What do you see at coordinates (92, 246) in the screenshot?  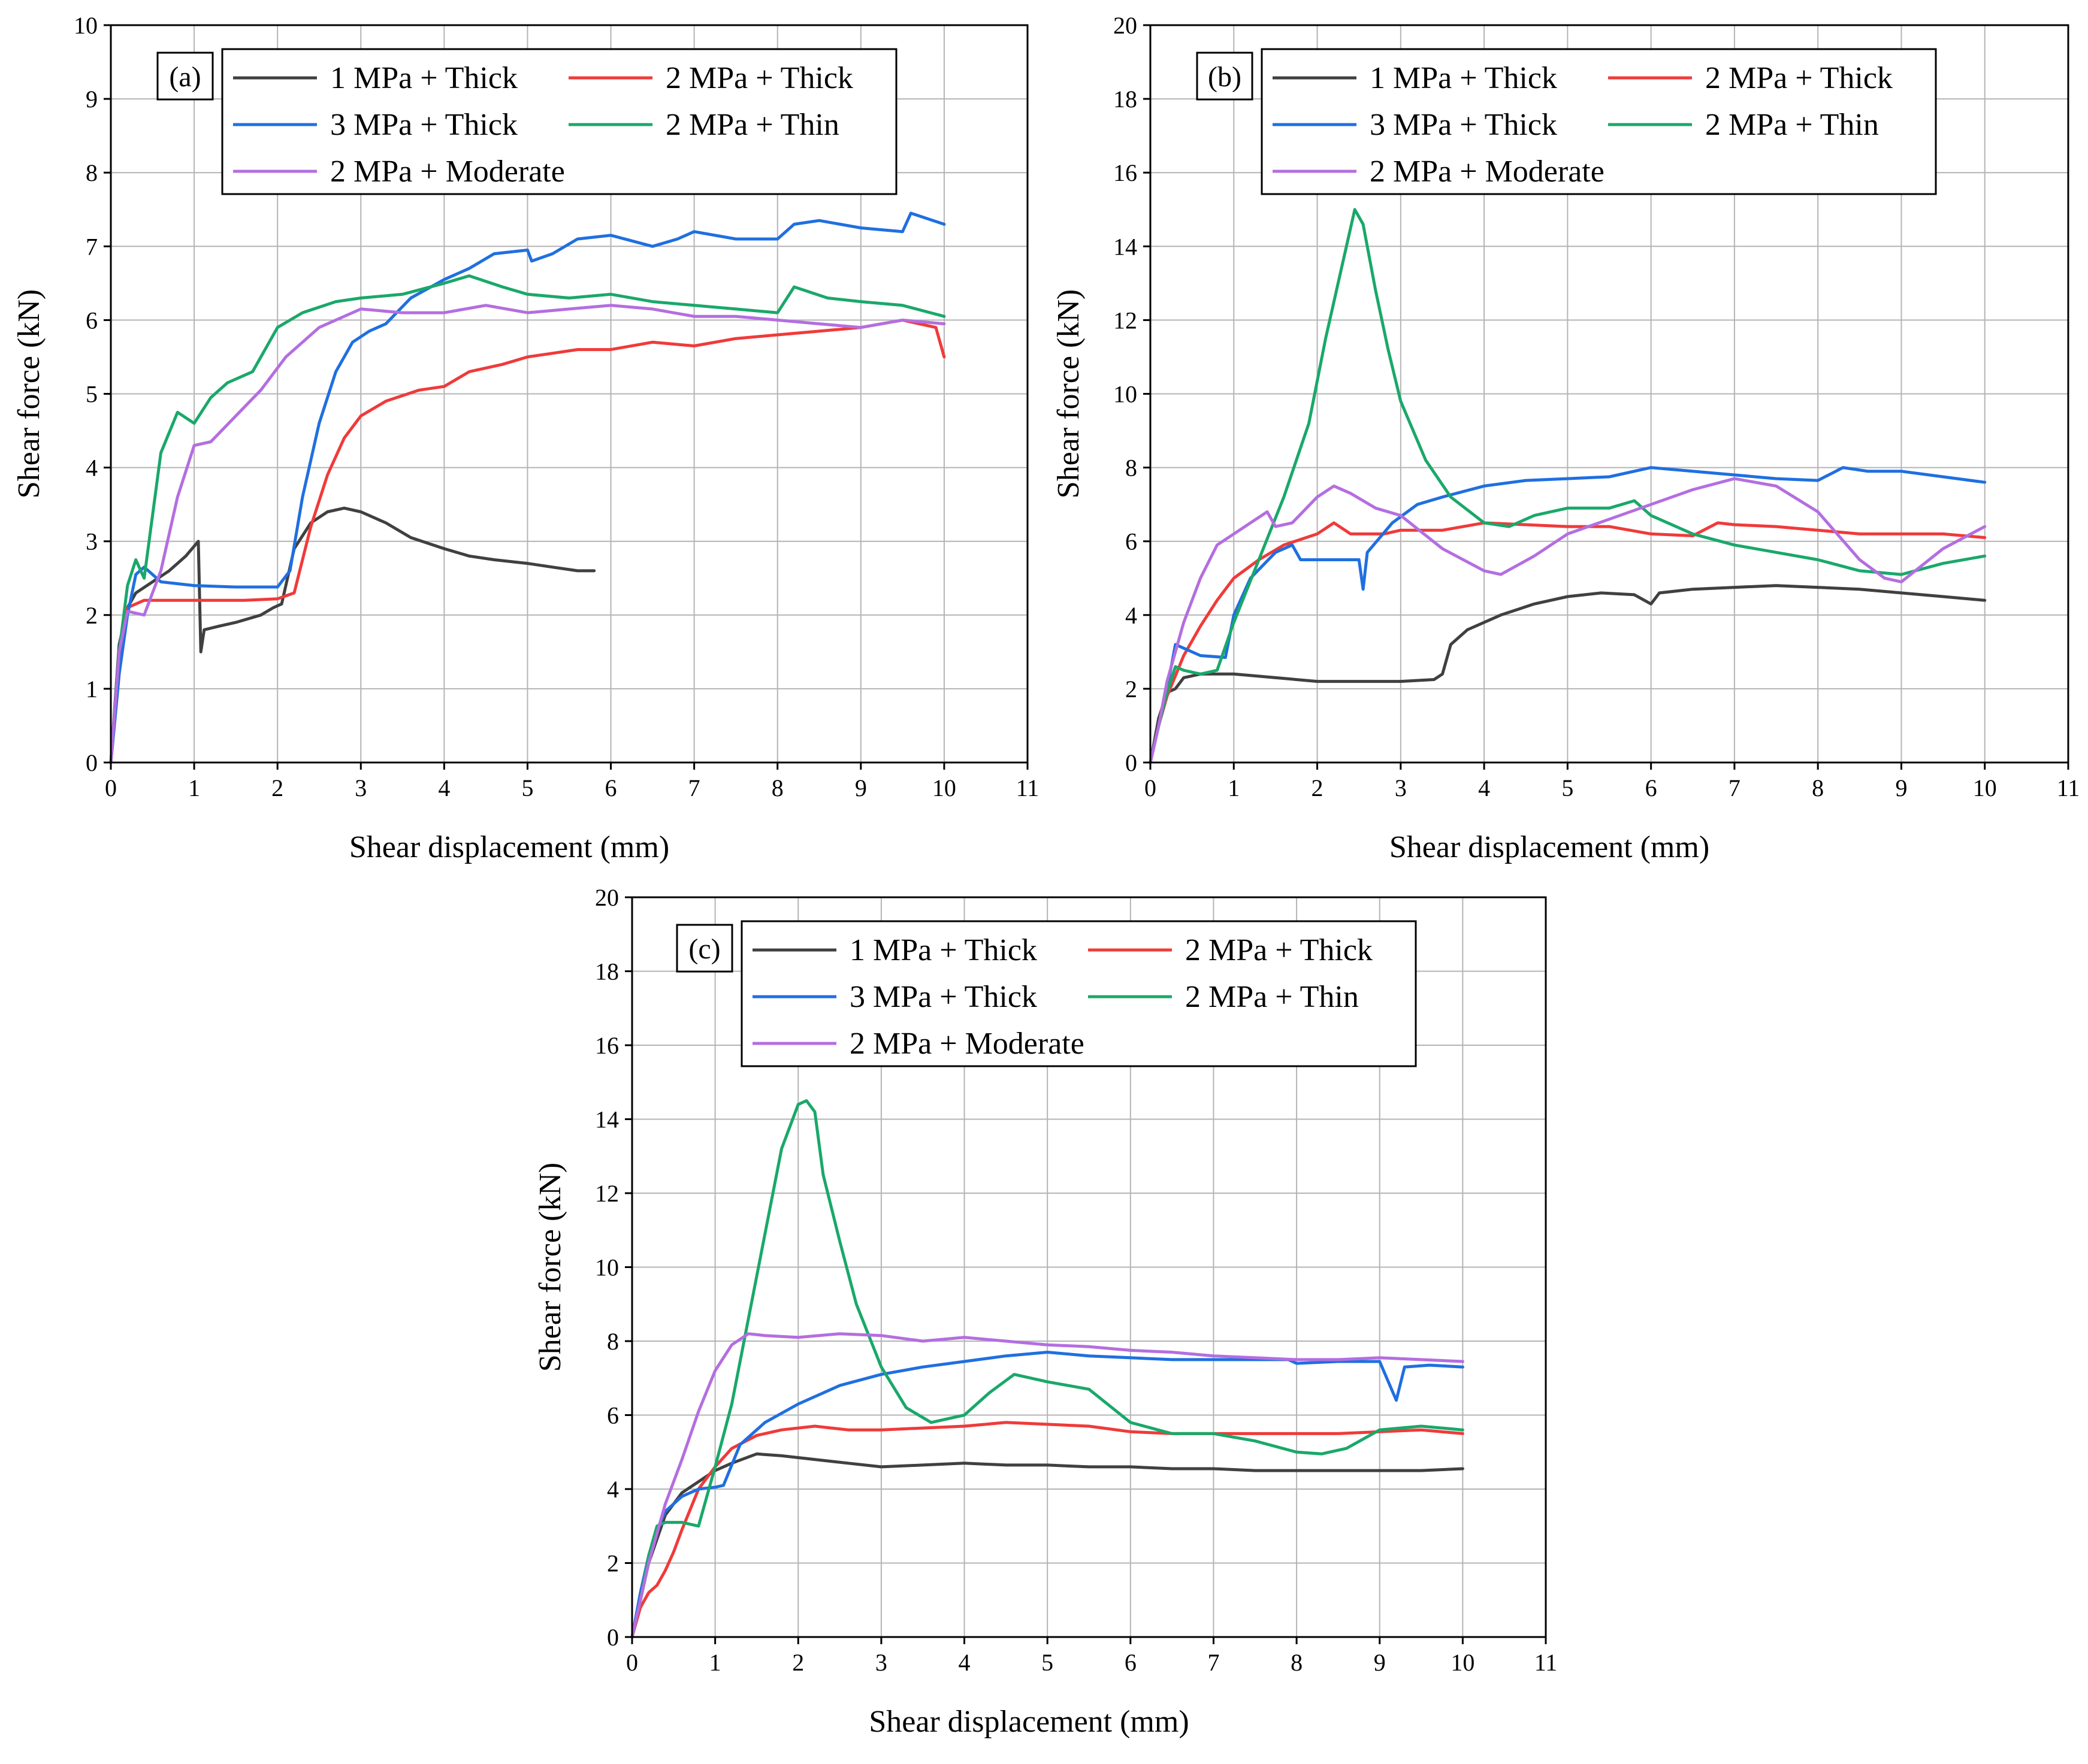 I see `y-tick-label: 7` at bounding box center [92, 246].